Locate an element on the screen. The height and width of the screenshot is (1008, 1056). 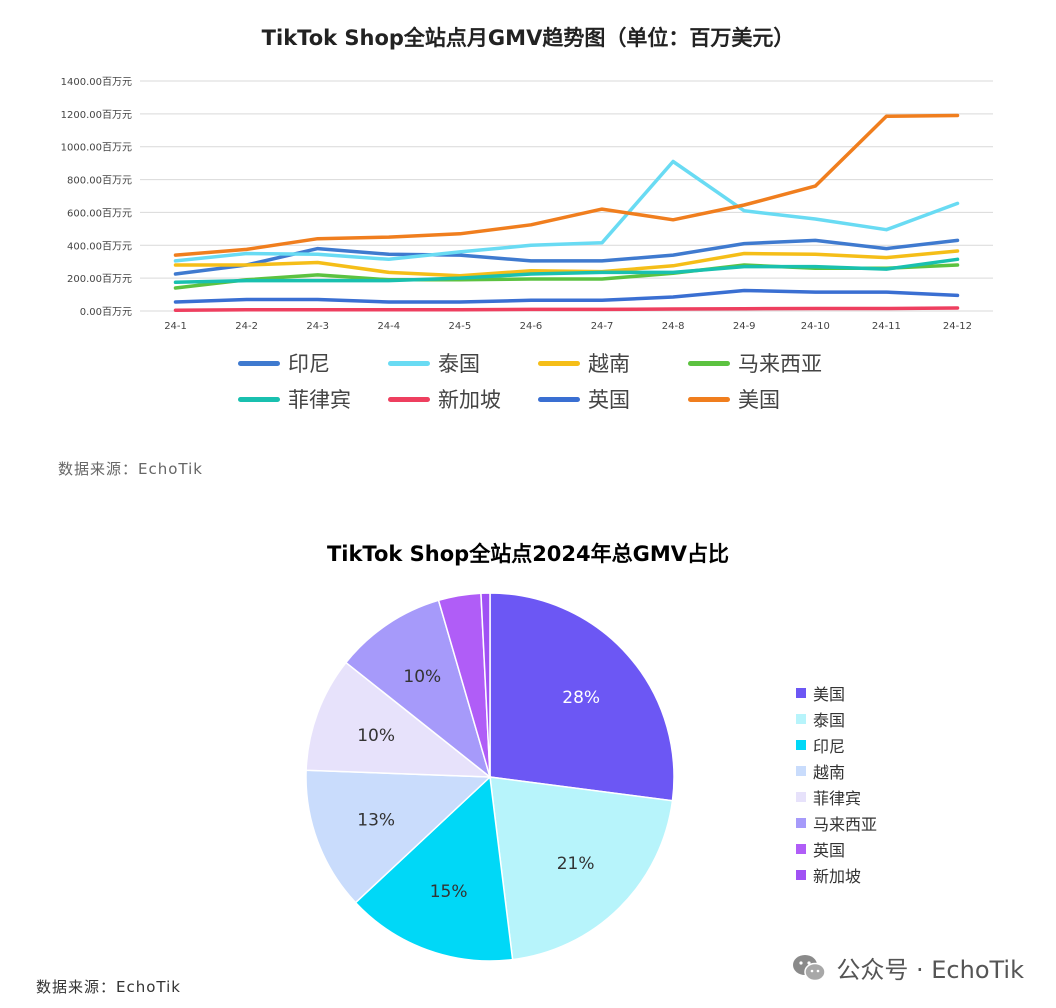
pie-legend-item: 英国 is located at coordinates (836, 849).